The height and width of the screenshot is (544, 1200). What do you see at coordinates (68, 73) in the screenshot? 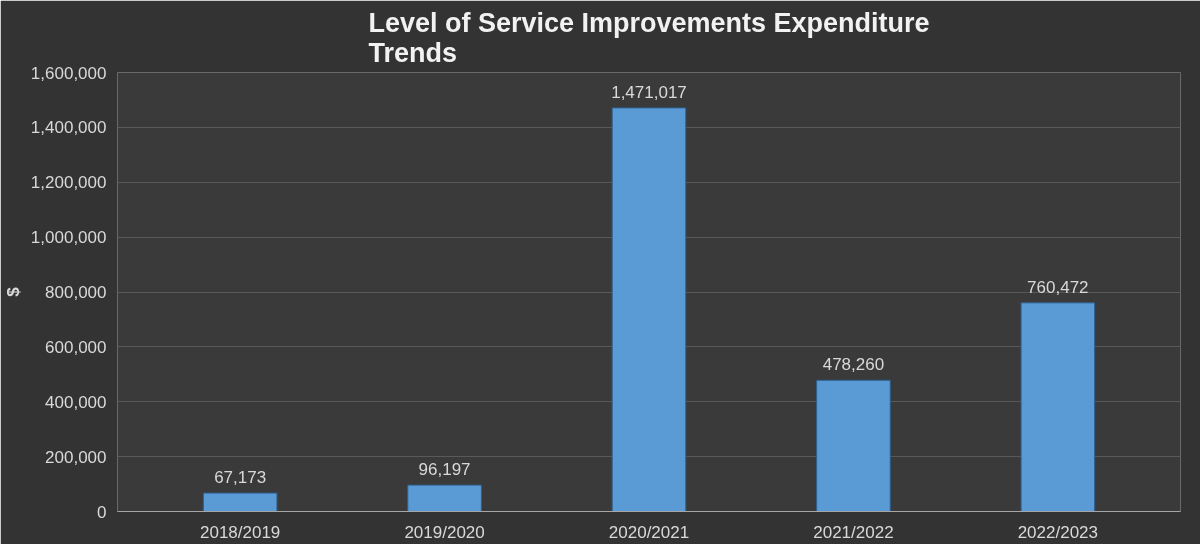
I see `y-tick-label: 1,600,000` at bounding box center [68, 73].